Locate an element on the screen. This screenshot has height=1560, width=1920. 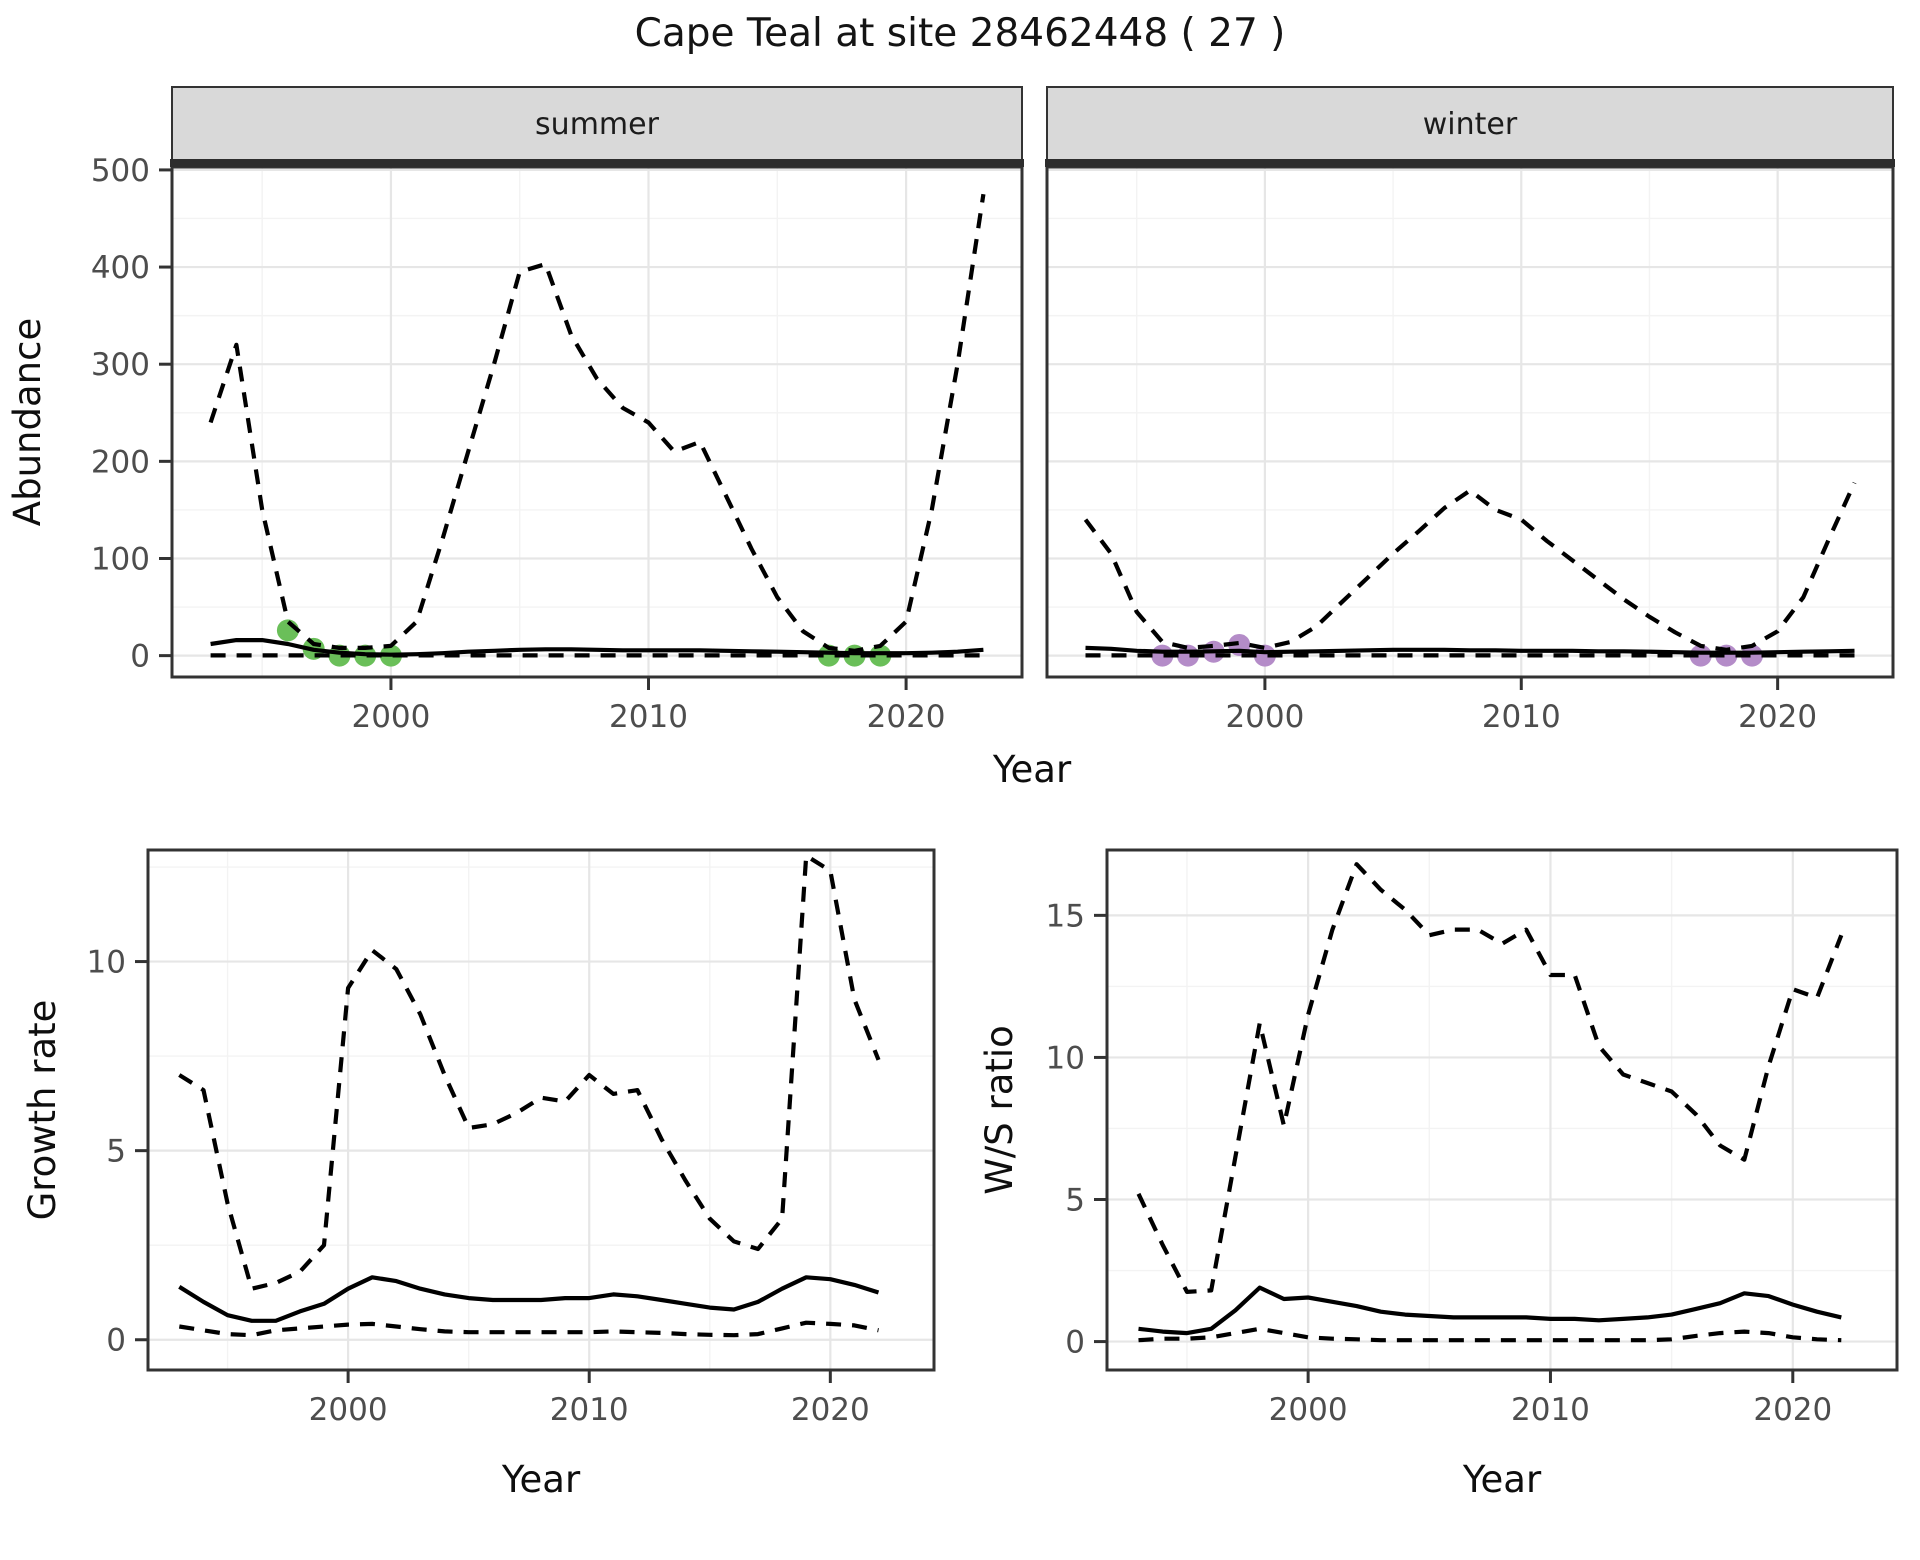
y-tick-label: 15 is located at coordinates (1065, 916).